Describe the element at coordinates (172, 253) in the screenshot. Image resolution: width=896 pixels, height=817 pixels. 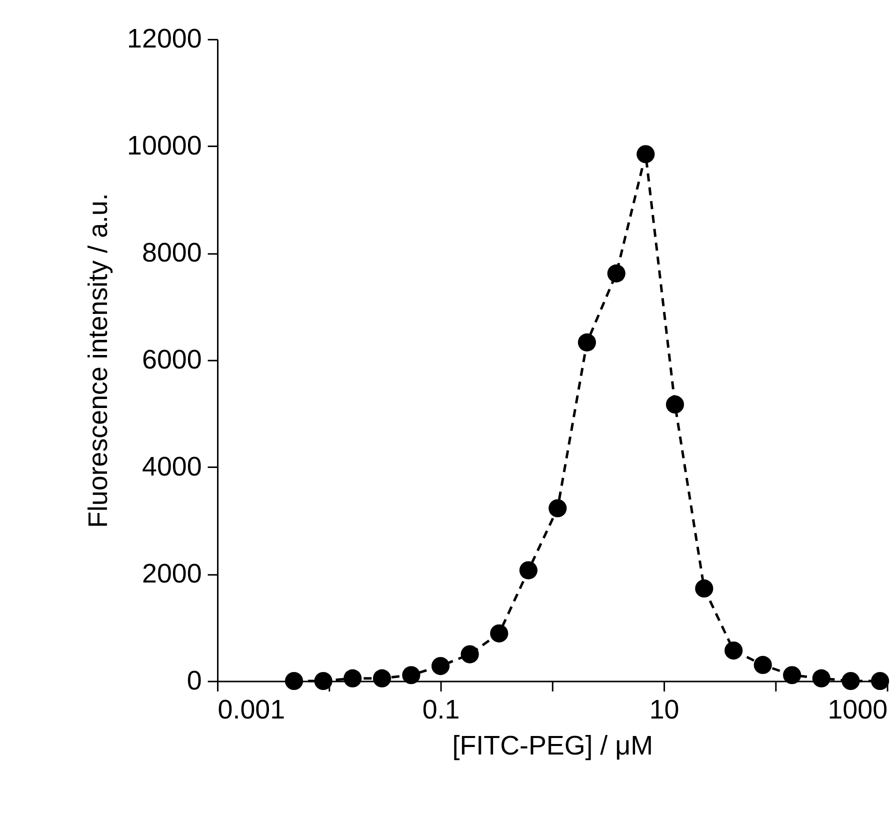
I see `y-tick-label: 8000` at that location.